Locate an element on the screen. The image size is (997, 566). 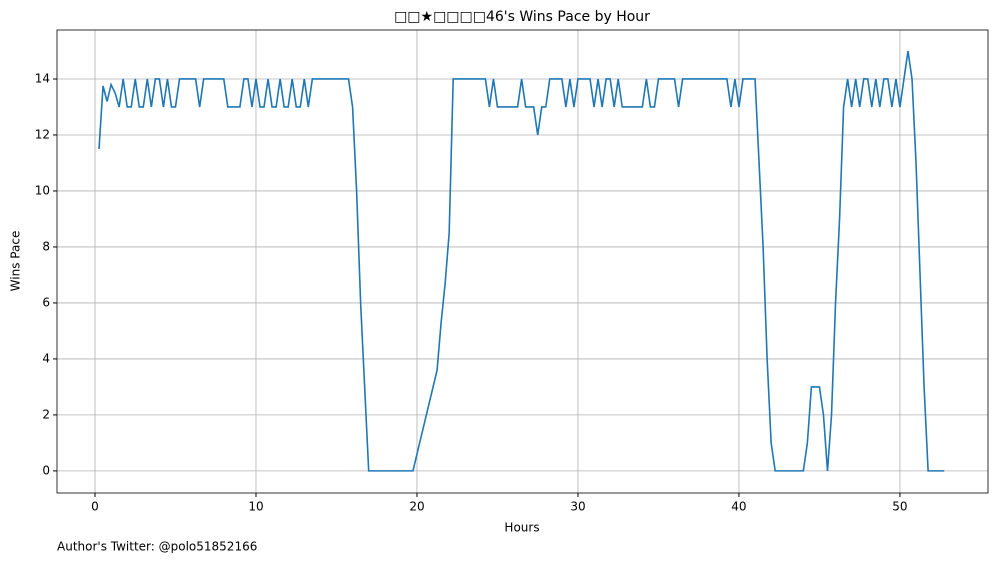
y-tick-label: 12 is located at coordinates (42, 134).